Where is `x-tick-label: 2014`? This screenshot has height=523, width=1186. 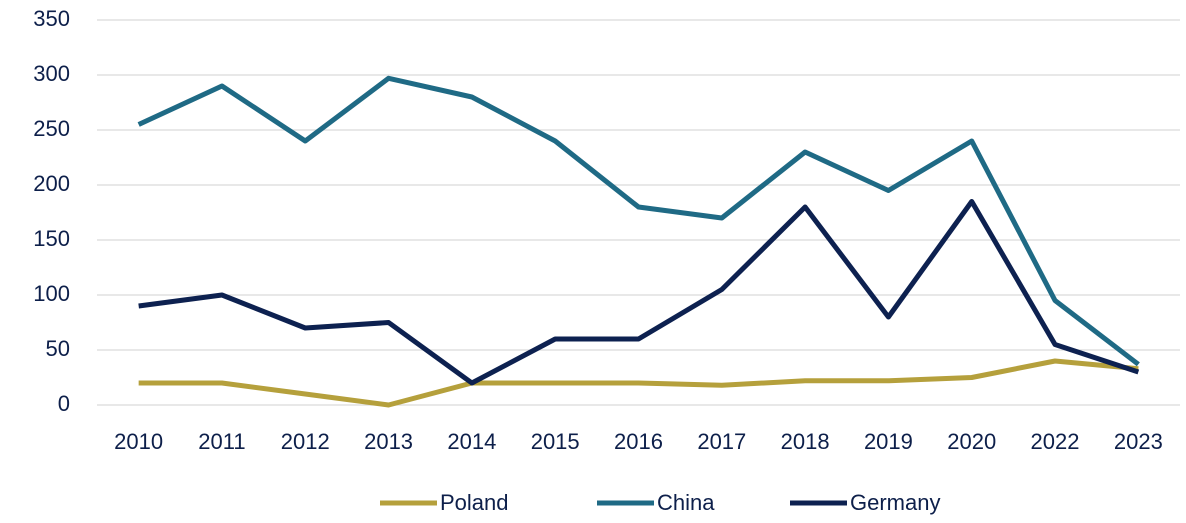 x-tick-label: 2014 is located at coordinates (471, 441).